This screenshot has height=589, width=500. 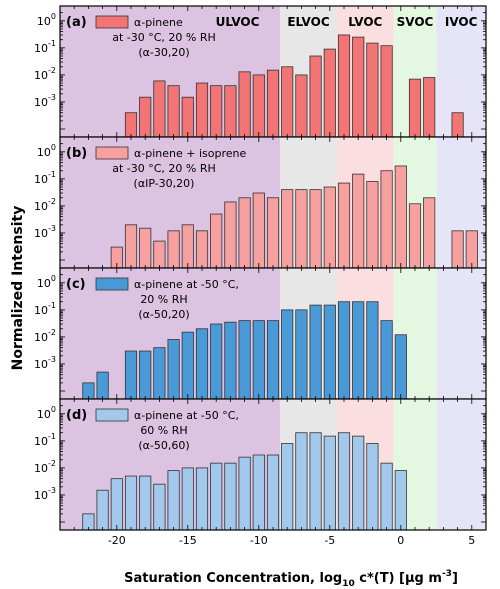 What do you see at coordinates (52, 332) in the screenshot?
I see `y-tick-label-sup-3-1: -2` at bounding box center [52, 332].